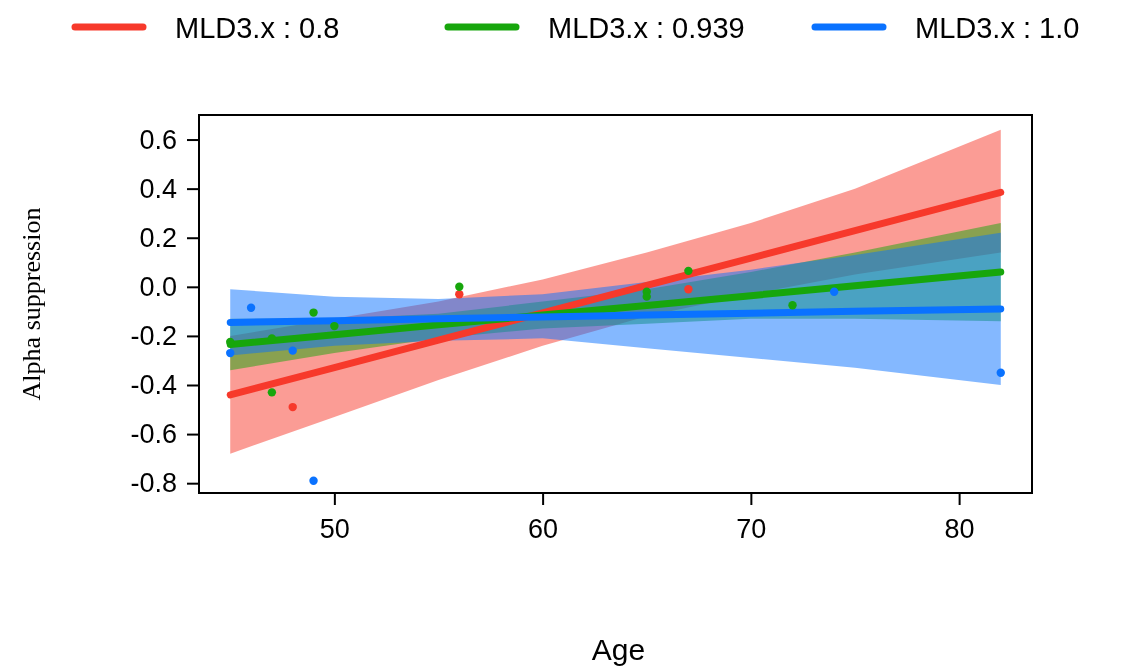 Image resolution: width=1133 pixels, height=671 pixels. Describe the element at coordinates (31, 304) in the screenshot. I see `y-axis-title: Alpha suppression` at that location.